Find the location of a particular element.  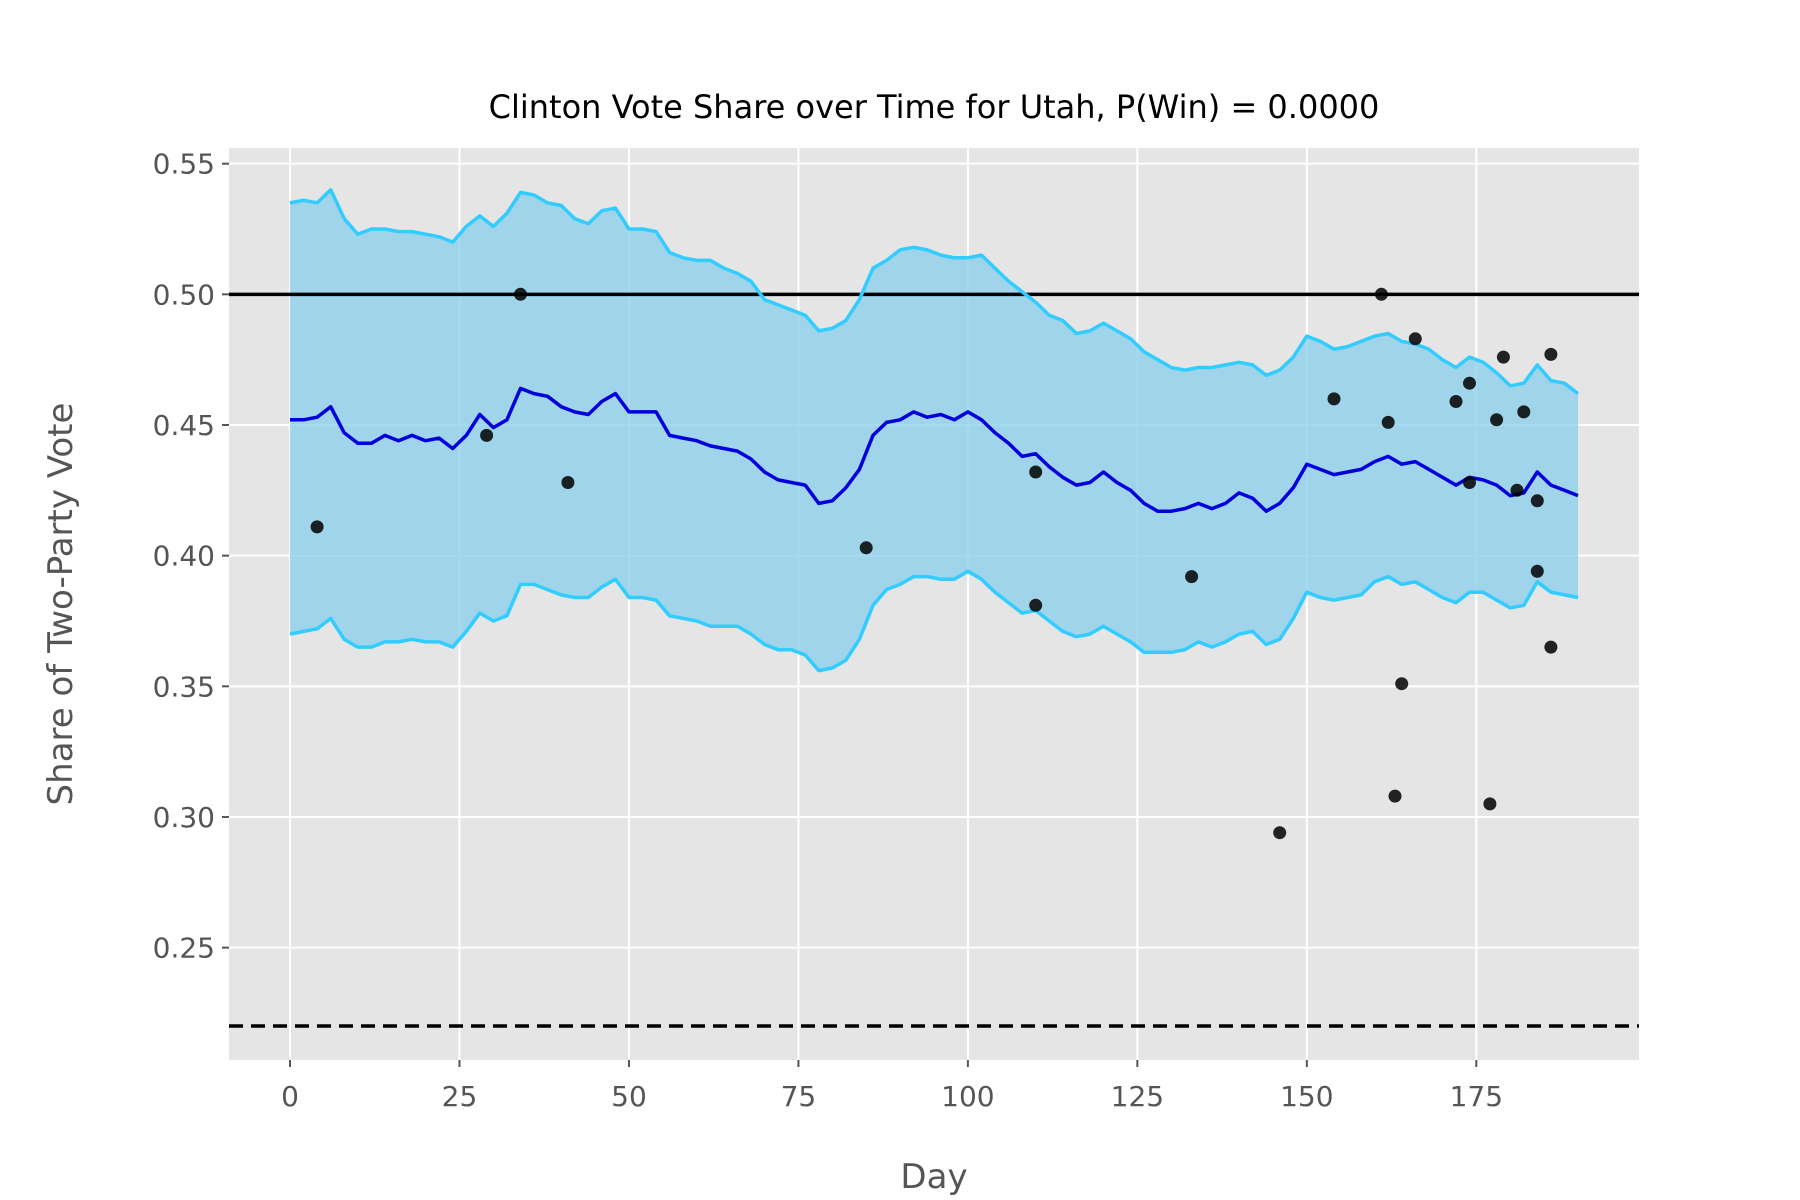

y-axis-label: Share of Two-Party Vote is located at coordinates (61, 604).